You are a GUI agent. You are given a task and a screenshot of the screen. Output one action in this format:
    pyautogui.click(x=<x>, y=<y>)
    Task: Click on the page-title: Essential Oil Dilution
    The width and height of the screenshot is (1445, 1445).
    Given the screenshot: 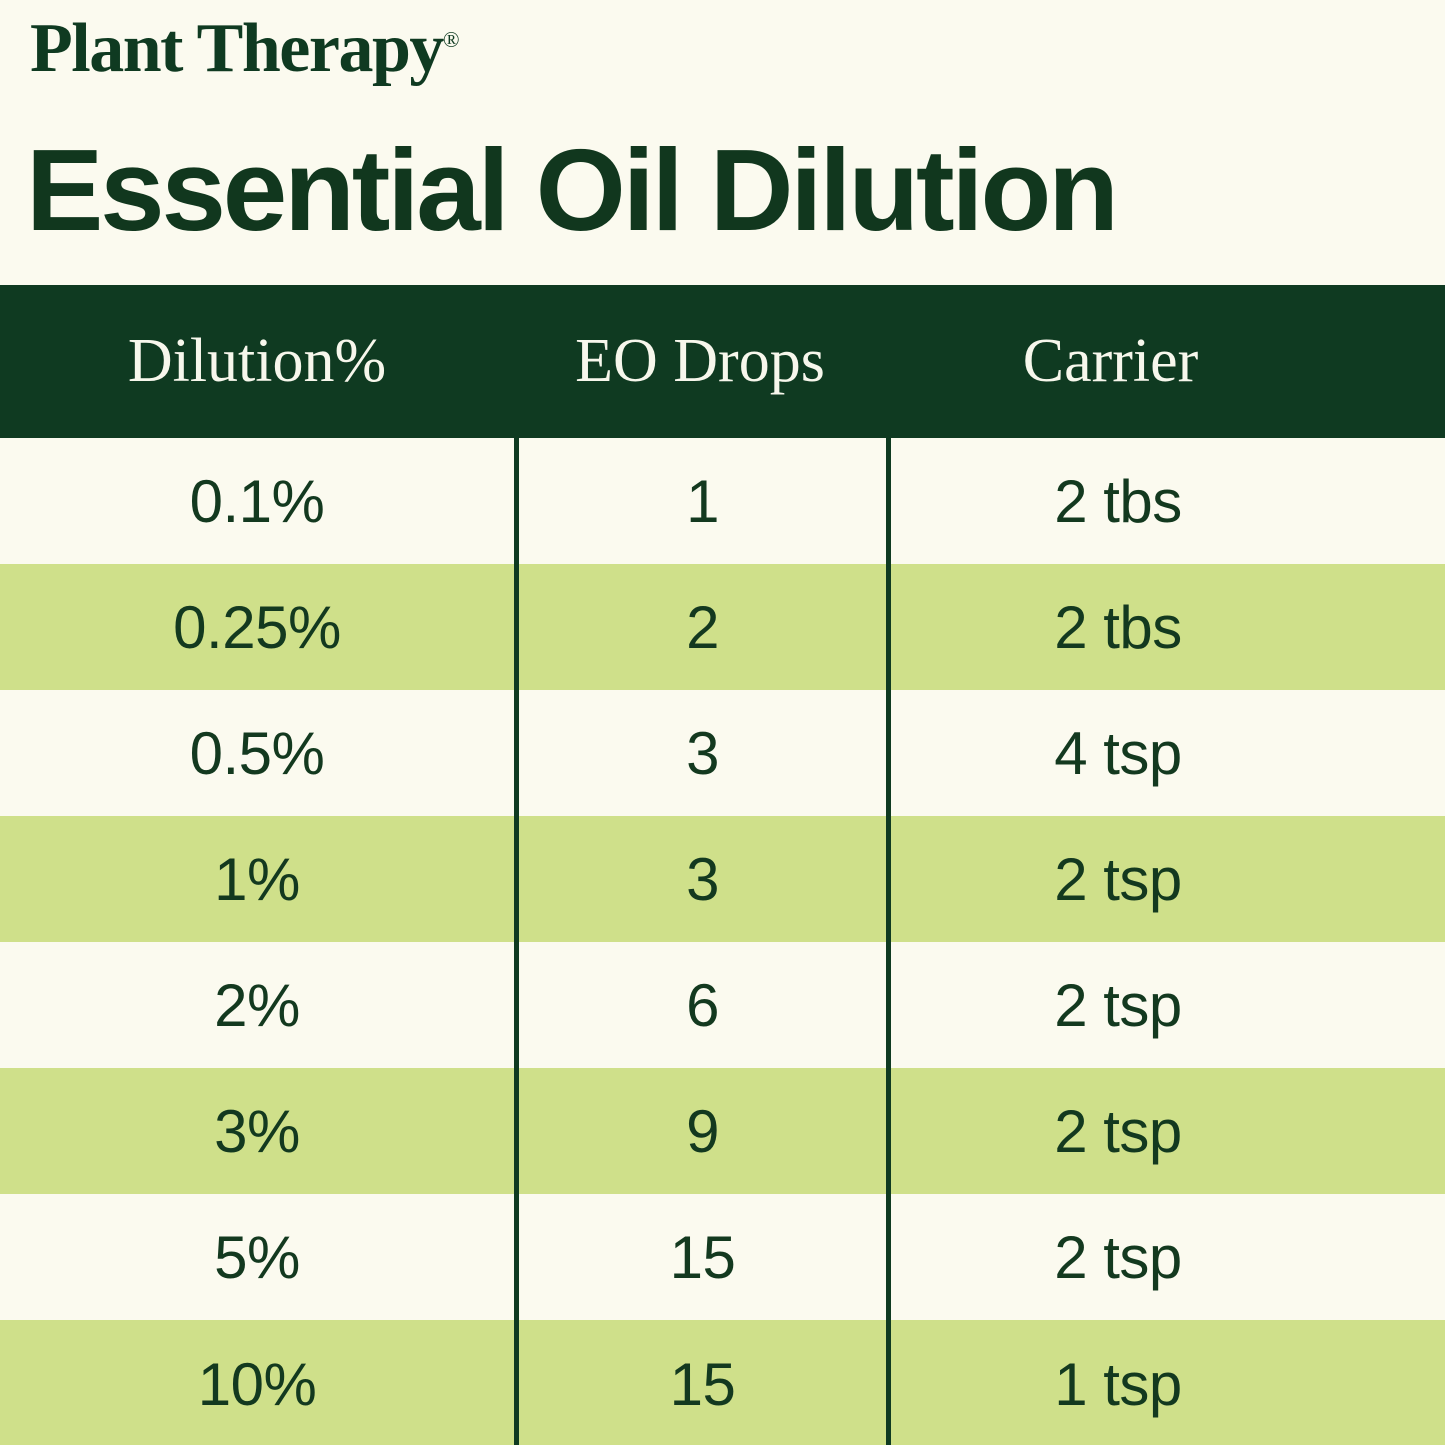 What is the action you would take?
    pyautogui.click(x=572, y=190)
    